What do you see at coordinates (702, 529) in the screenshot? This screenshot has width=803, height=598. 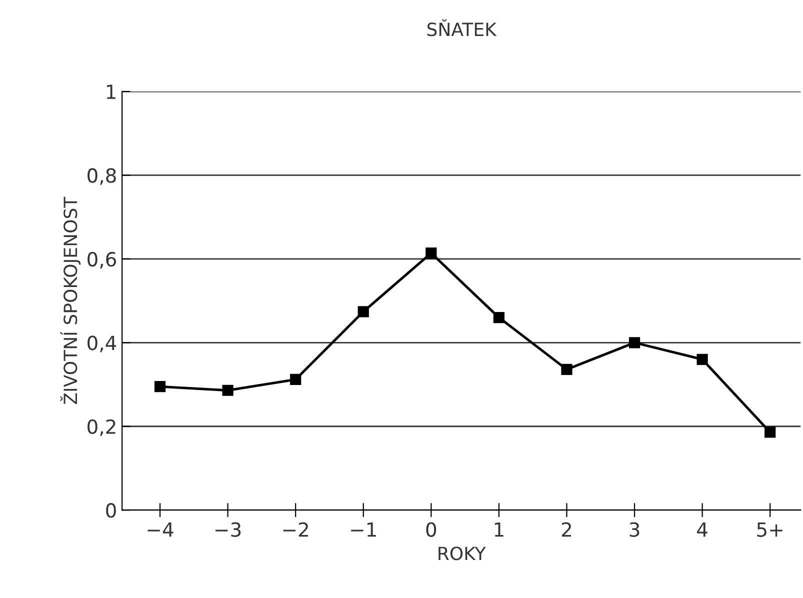 I see `x-tick-label: 4` at bounding box center [702, 529].